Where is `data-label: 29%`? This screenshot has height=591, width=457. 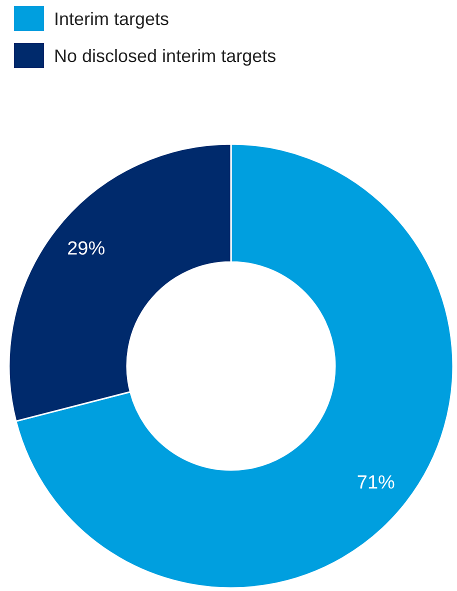 data-label: 29% is located at coordinates (86, 249).